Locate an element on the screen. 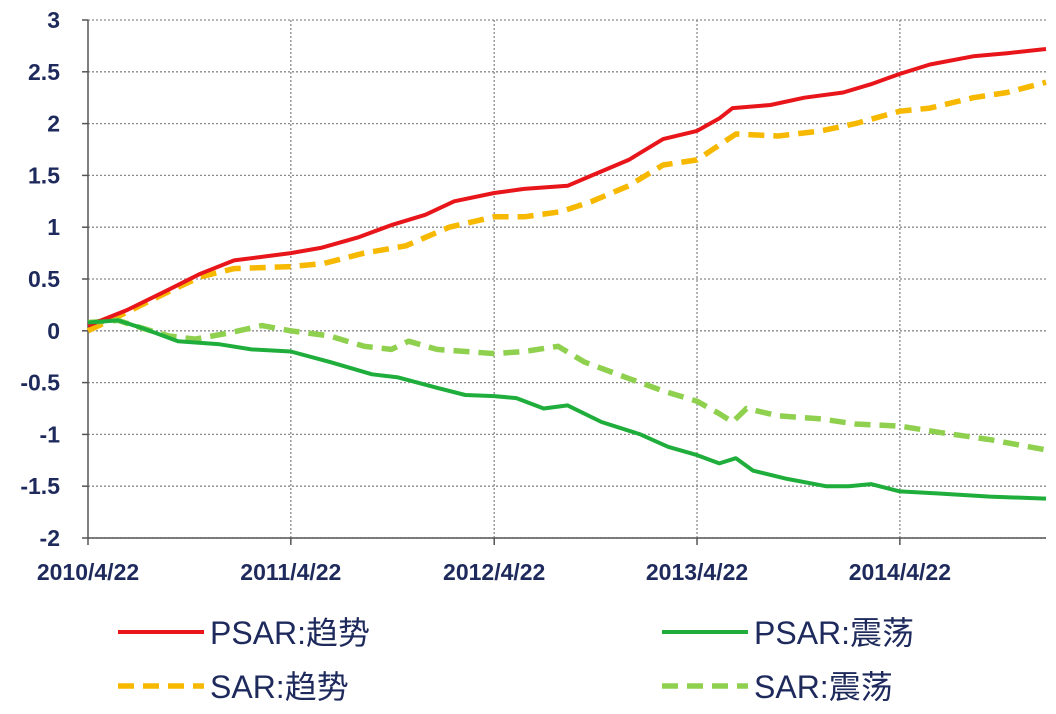  y-tick-label: 2.5 is located at coordinates (44, 72).